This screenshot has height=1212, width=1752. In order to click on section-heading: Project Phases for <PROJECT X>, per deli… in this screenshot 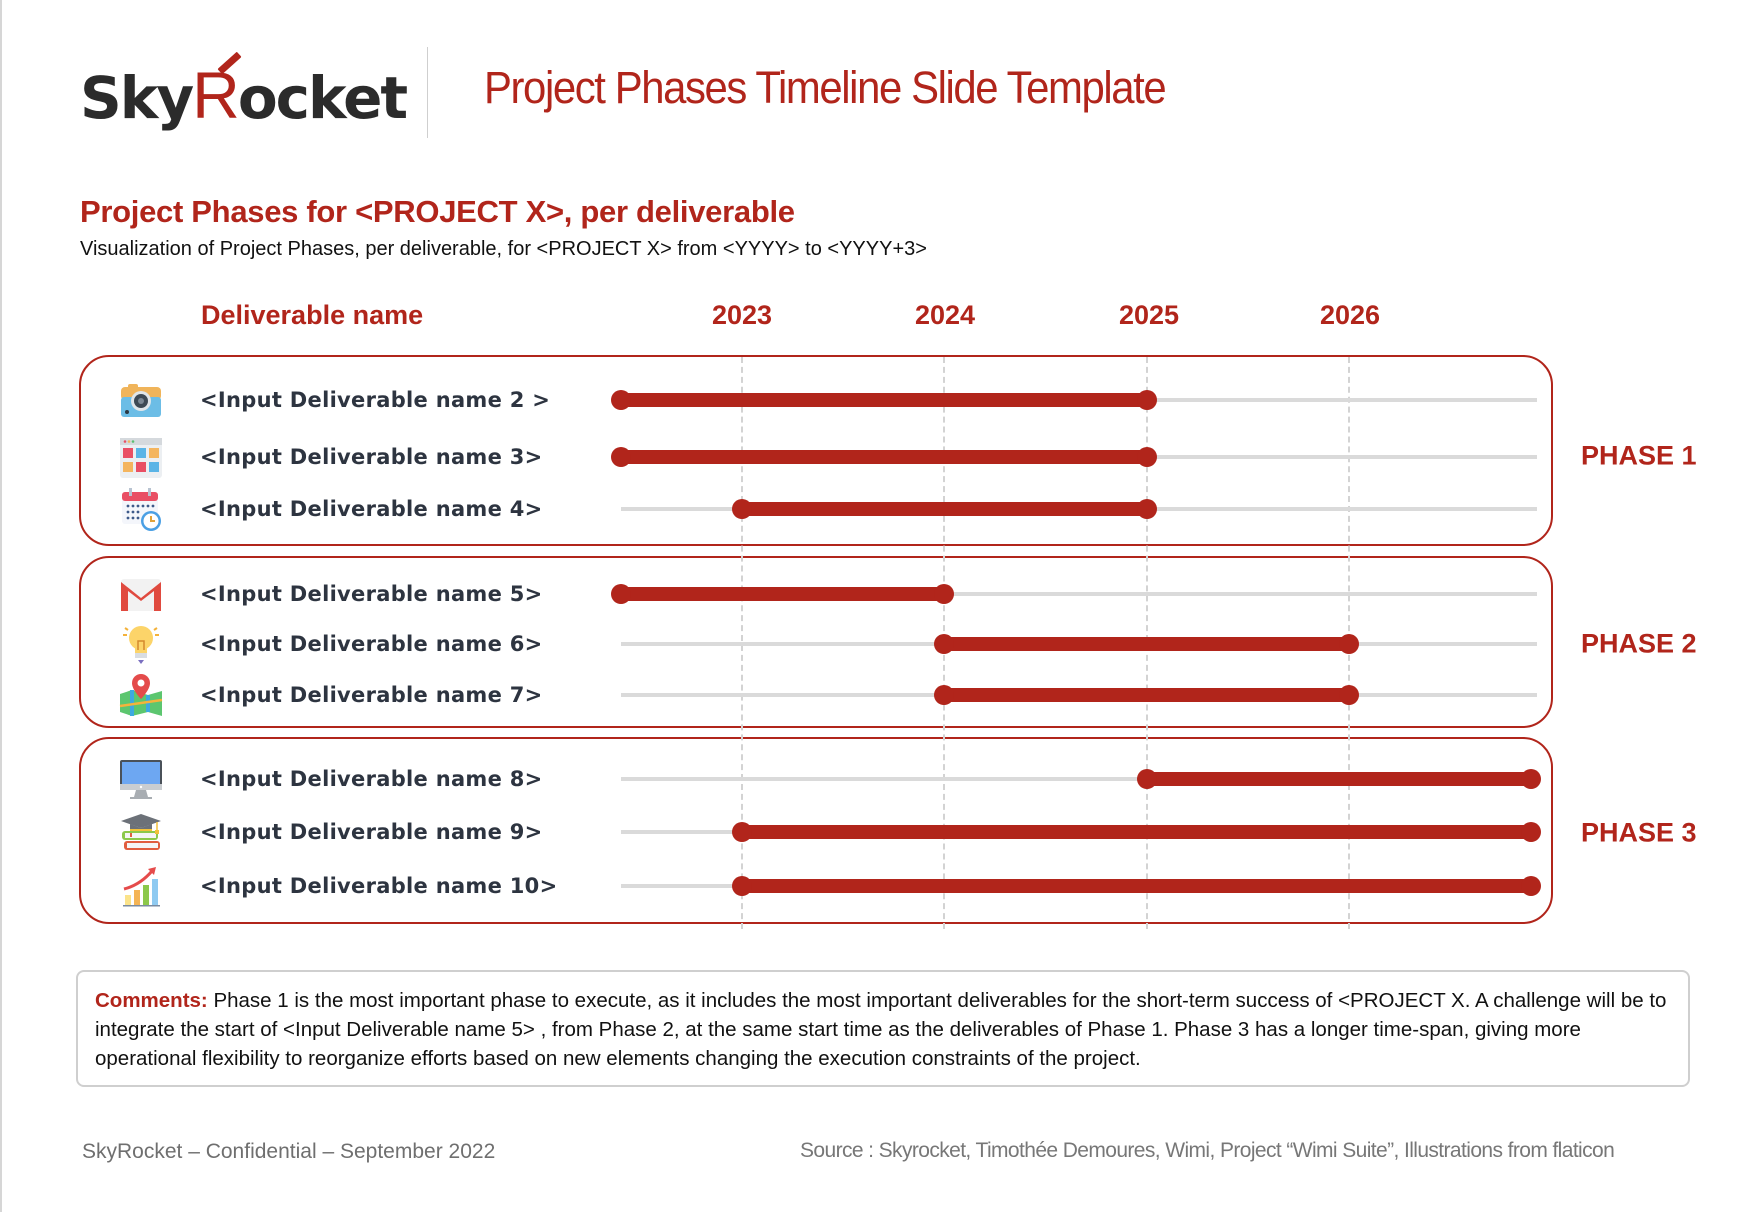, I will do `click(437, 211)`.